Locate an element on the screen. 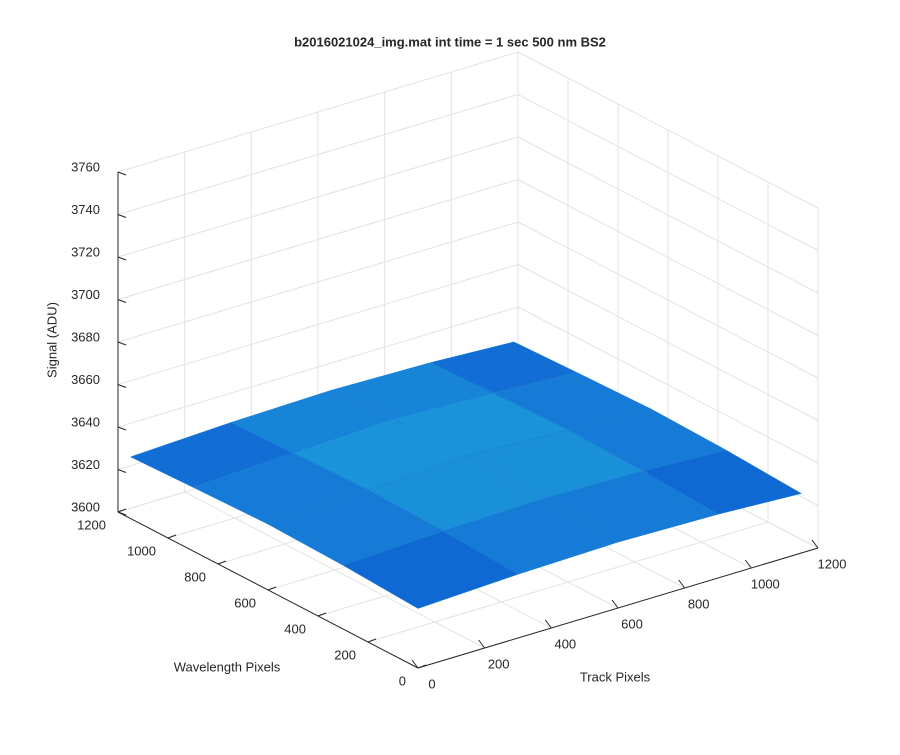 The image size is (900, 755). z-tick-label: 3720 is located at coordinates (85, 251).